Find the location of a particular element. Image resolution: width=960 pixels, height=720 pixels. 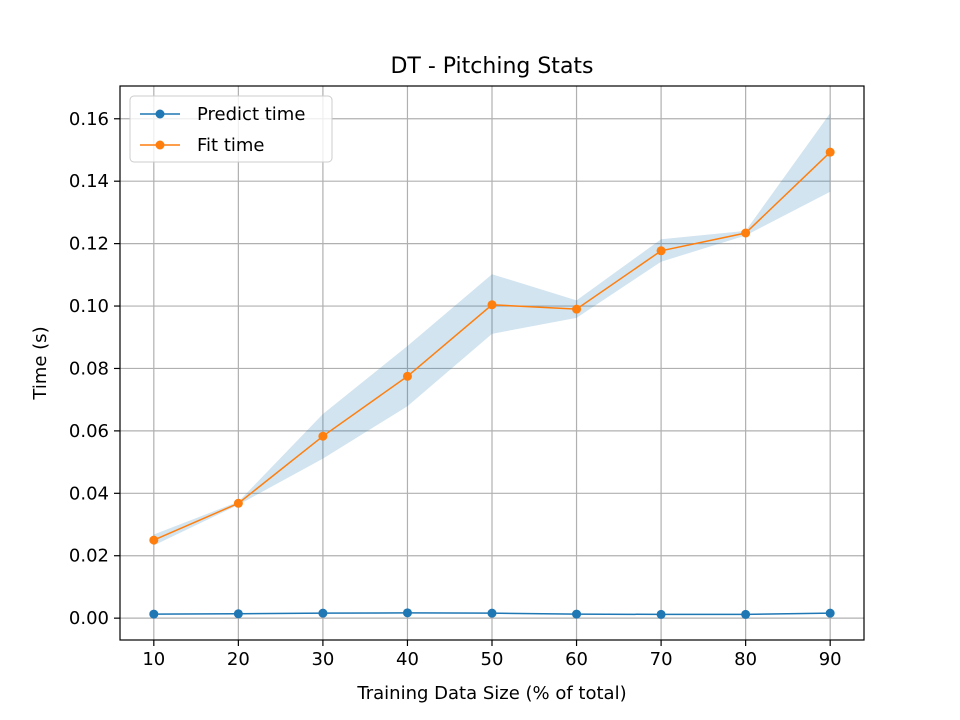

legend-marker-predict is located at coordinates (160, 114).